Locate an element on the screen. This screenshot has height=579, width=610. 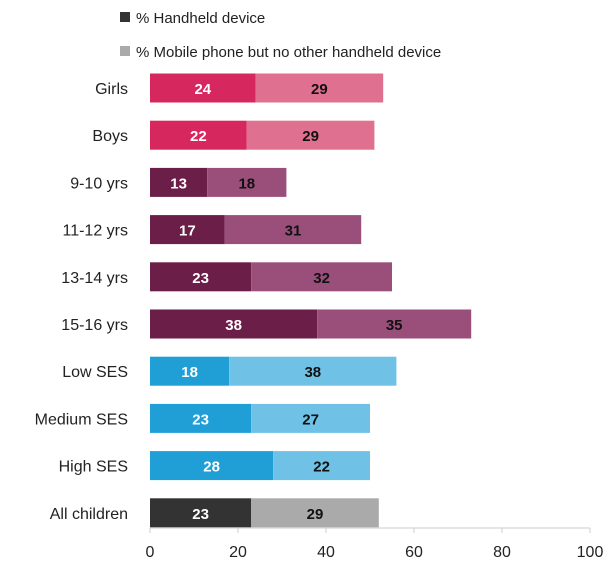
bar-handheld-15-16-yrs is located at coordinates (234, 324).